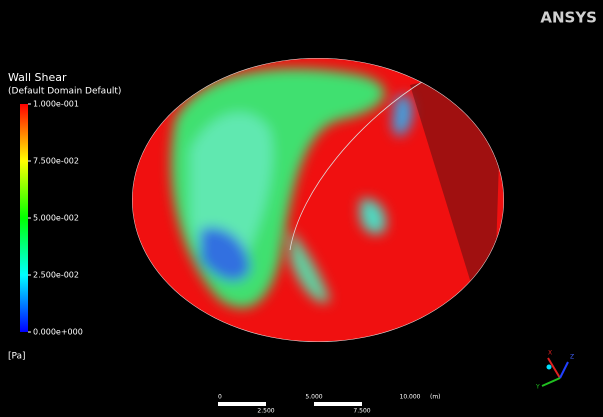 Image resolution: width=603 pixels, height=417 pixels. Describe the element at coordinates (564, 370) in the screenshot. I see `triad-z` at that location.